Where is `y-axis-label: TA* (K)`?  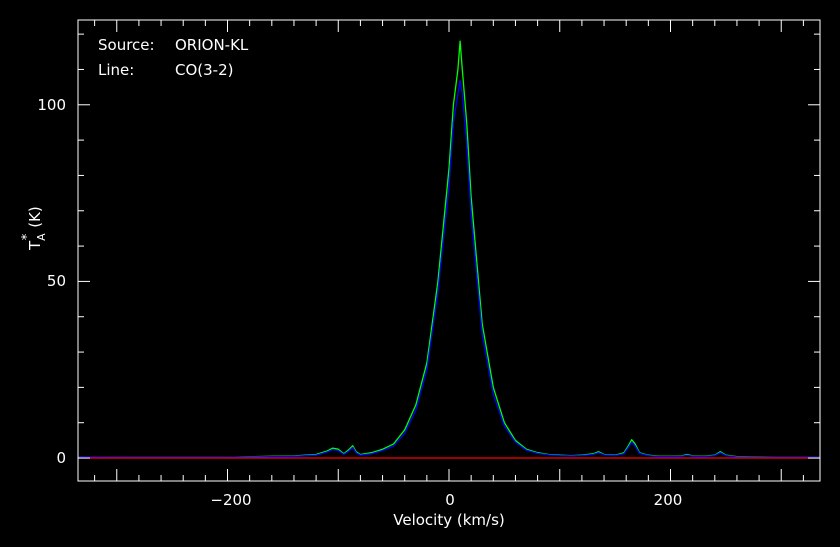
y-axis-label: TA* (K) is located at coordinates (34, 228).